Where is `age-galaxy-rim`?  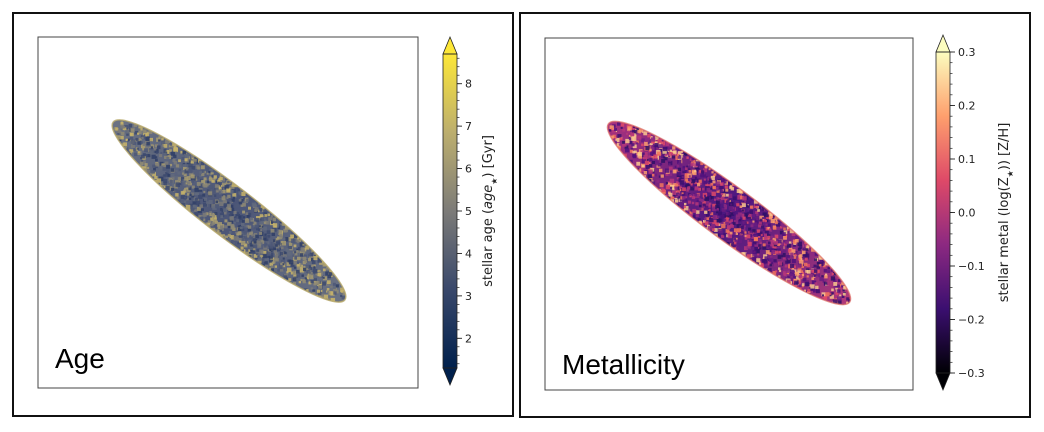 age-galaxy-rim is located at coordinates (229, 211).